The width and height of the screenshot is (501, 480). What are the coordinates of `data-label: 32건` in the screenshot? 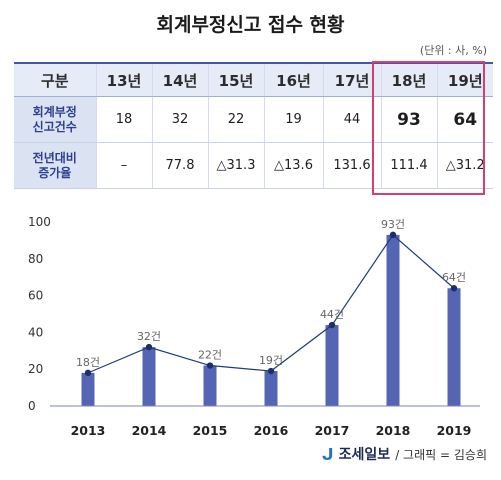 It's located at (149, 336).